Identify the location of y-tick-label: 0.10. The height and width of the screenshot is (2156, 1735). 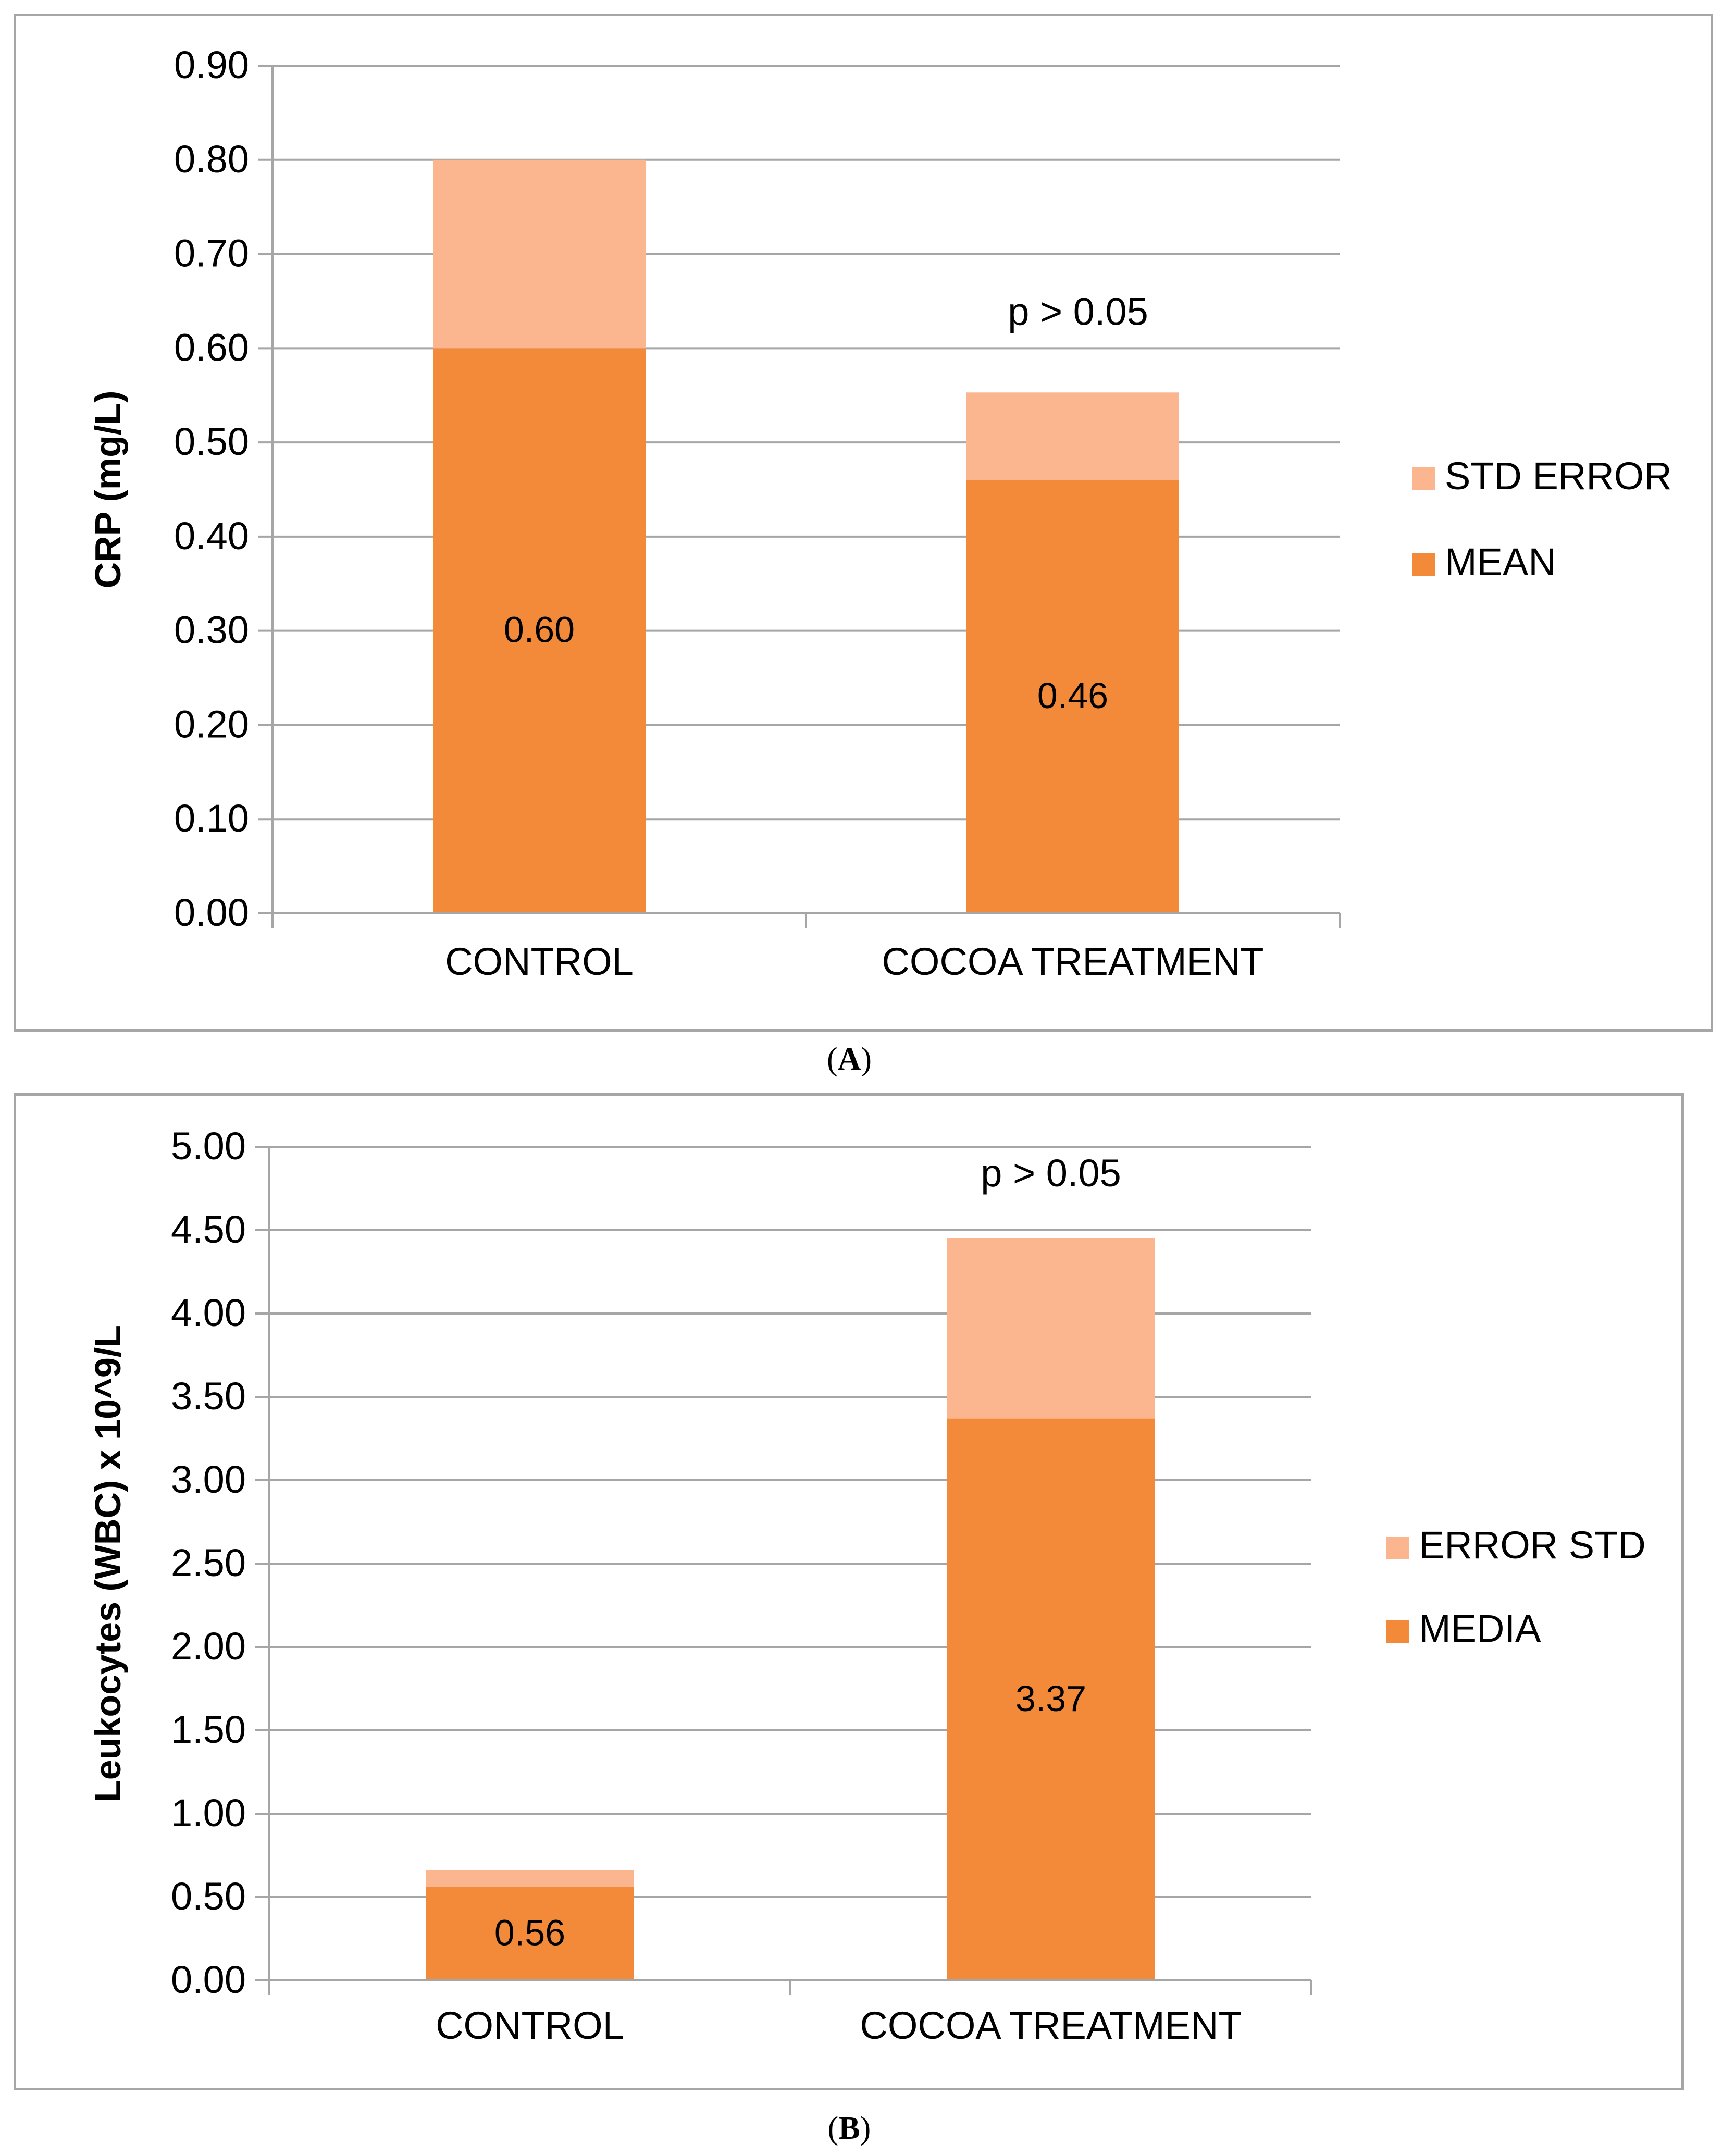
(211, 818).